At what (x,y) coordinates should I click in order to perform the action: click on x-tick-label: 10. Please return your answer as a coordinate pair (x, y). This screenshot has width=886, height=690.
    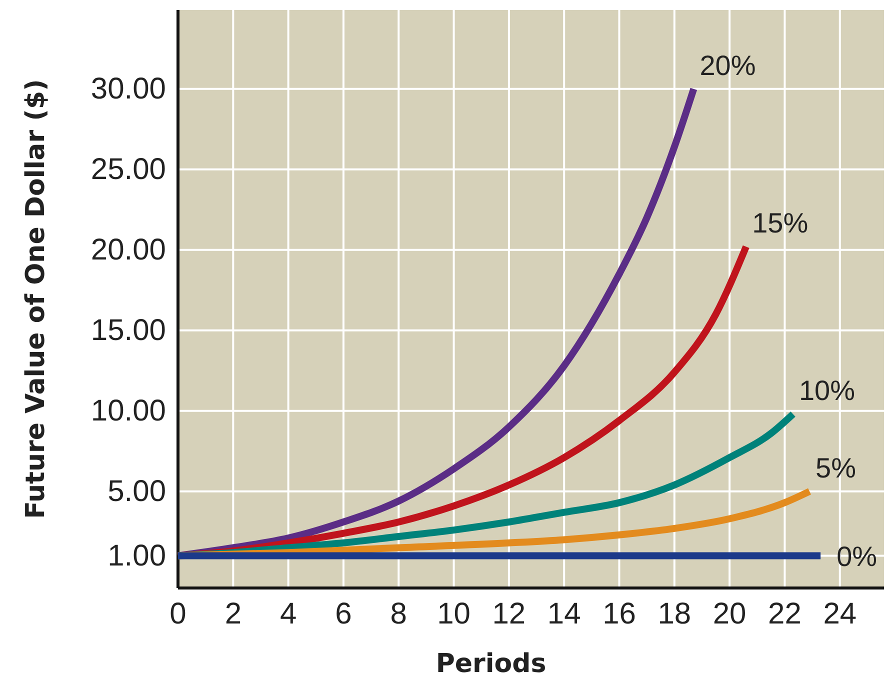
    Looking at the image, I should click on (453, 613).